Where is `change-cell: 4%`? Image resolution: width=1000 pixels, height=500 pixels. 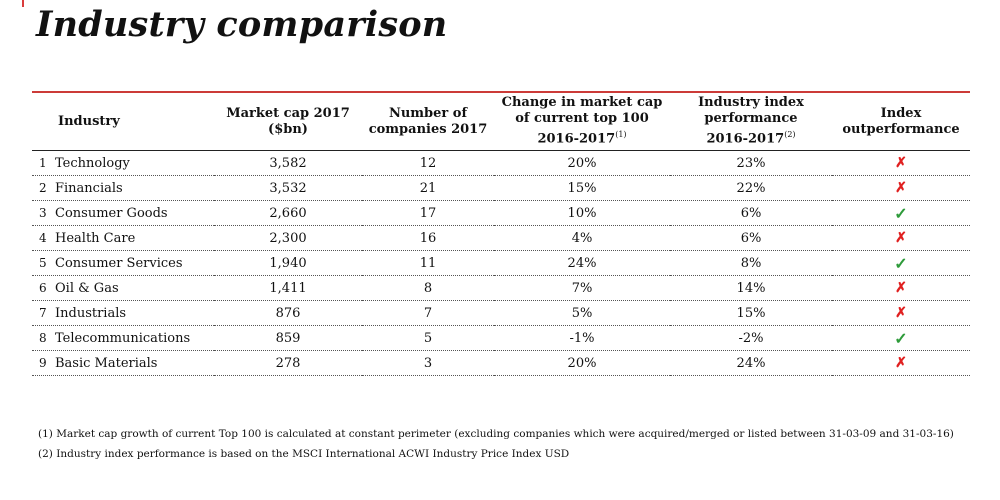
change-cell: 4% is located at coordinates (582, 238).